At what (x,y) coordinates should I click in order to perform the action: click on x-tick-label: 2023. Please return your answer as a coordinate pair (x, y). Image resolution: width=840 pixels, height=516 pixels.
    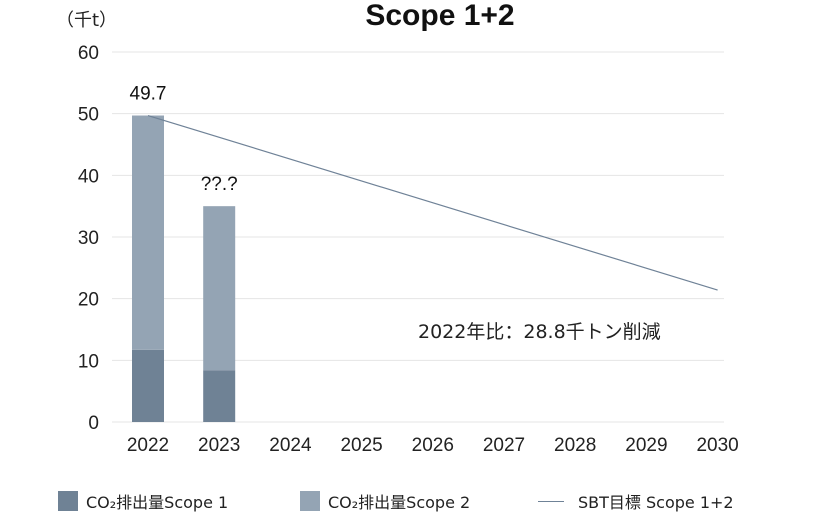
    Looking at the image, I should click on (219, 445).